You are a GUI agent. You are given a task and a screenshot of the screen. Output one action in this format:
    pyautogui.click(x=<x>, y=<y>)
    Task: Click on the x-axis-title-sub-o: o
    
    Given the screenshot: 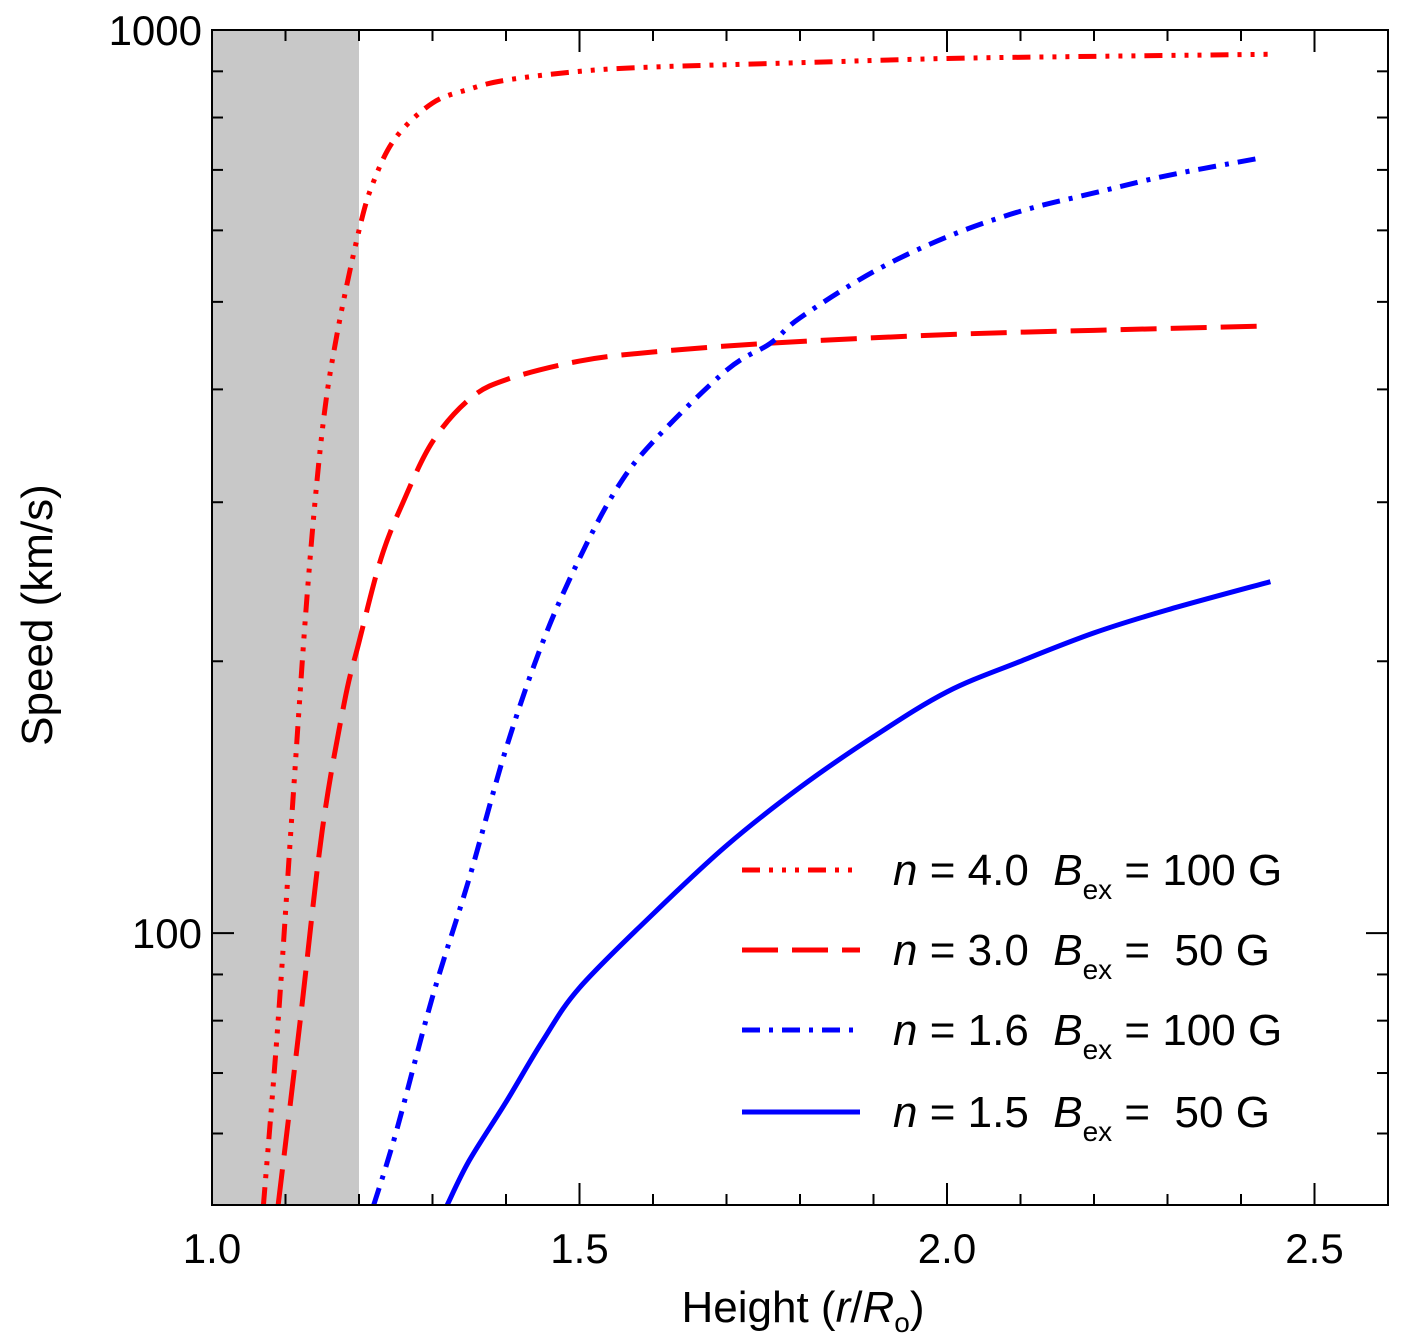 What is the action you would take?
    pyautogui.click(x=902, y=1322)
    